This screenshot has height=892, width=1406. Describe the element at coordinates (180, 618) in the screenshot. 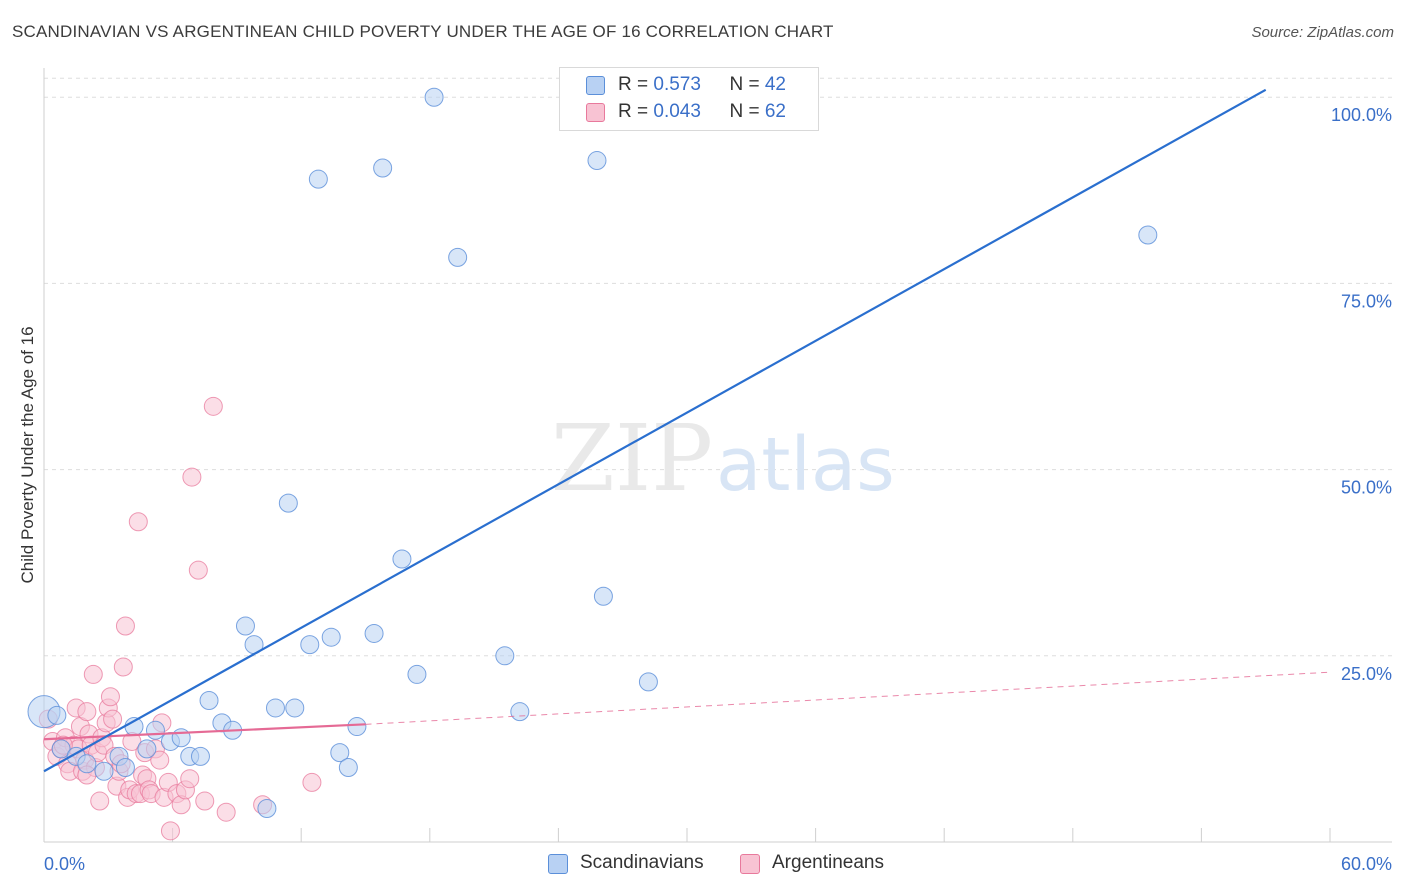

I see `argentineans-points` at that location.